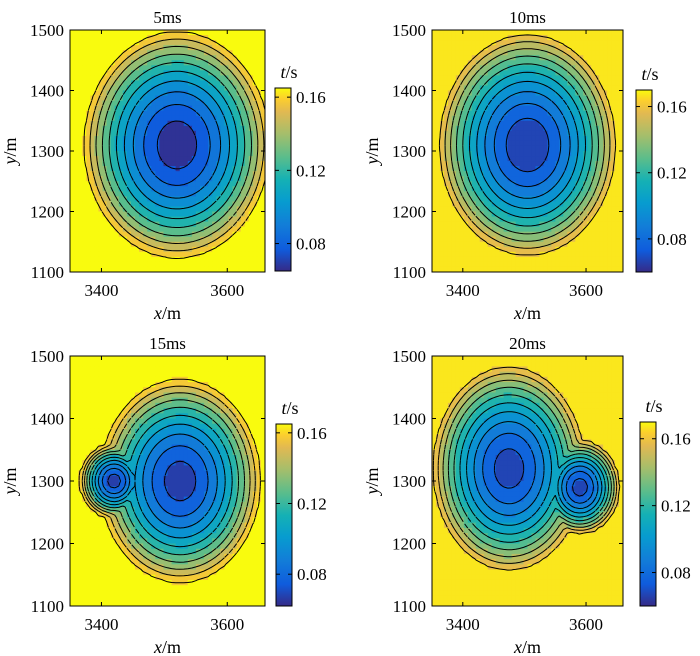 This screenshot has width=700, height=656. What do you see at coordinates (372, 151) in the screenshot?
I see `y-axis-label: y/m` at bounding box center [372, 151].